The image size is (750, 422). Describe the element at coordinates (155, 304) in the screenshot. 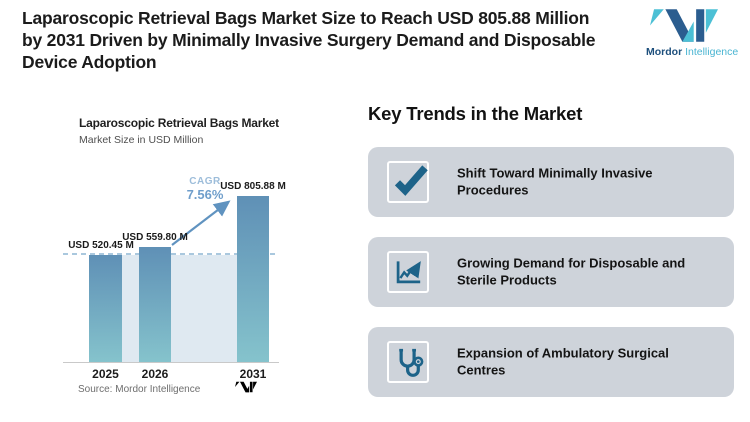

I see `bar-2026` at that location.